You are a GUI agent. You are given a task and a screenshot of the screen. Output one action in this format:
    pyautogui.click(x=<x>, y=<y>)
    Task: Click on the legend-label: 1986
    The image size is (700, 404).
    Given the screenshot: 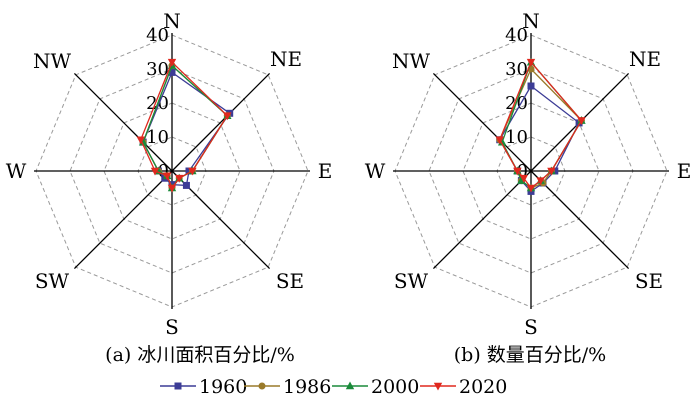 What is the action you would take?
    pyautogui.click(x=307, y=387)
    